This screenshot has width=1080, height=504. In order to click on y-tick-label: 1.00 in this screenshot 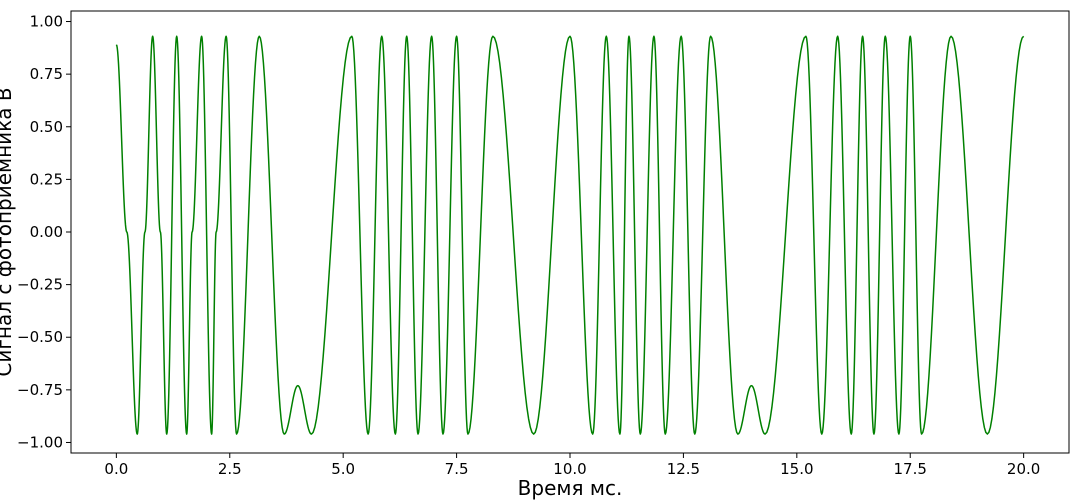, I will do `click(46, 22)`.